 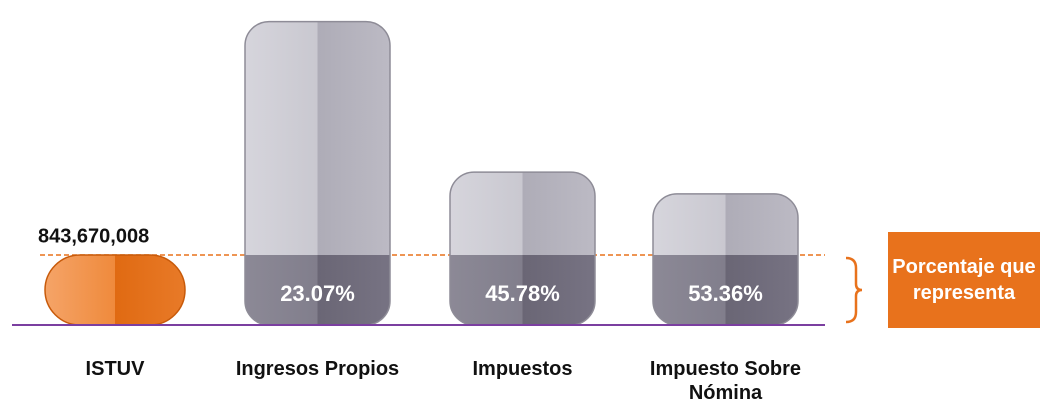 What do you see at coordinates (115, 369) in the screenshot?
I see `x-tick-label: ISTUV` at bounding box center [115, 369].